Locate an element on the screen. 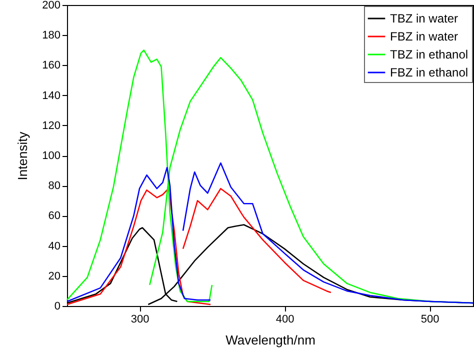 The image size is (474, 353). legend-label: TBZ in ethanol is located at coordinates (429, 55).